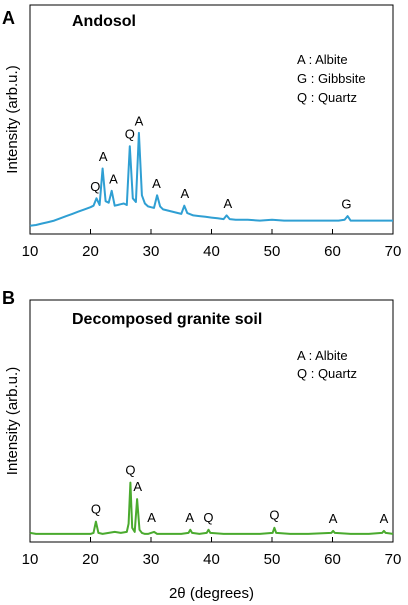 This screenshot has width=408, height=605. What do you see at coordinates (8, 298) in the screenshot?
I see `panel-b-letter: B` at bounding box center [8, 298].